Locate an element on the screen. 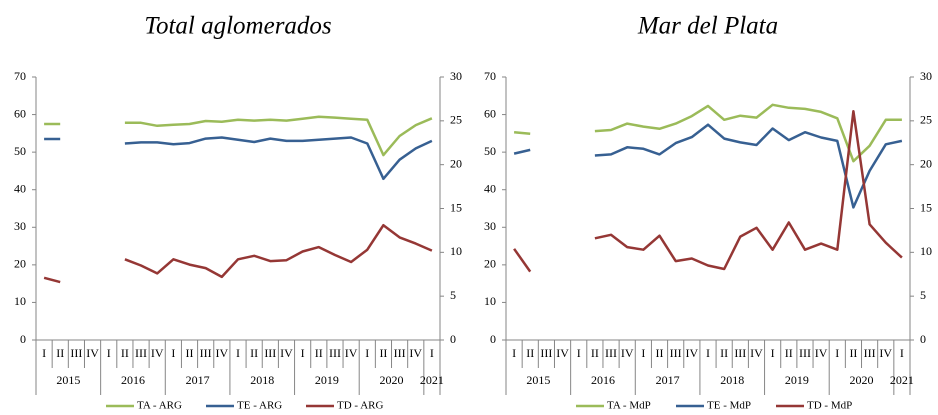 The height and width of the screenshot is (415, 938). legend-label: TE - ARG is located at coordinates (259, 406).